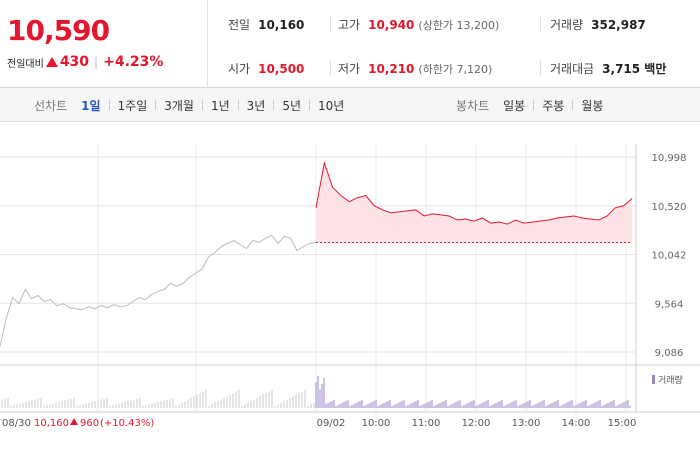 The image size is (700, 450). Describe the element at coordinates (132, 105) in the screenshot. I see `tab-line-period-1: 1주일` at that location.